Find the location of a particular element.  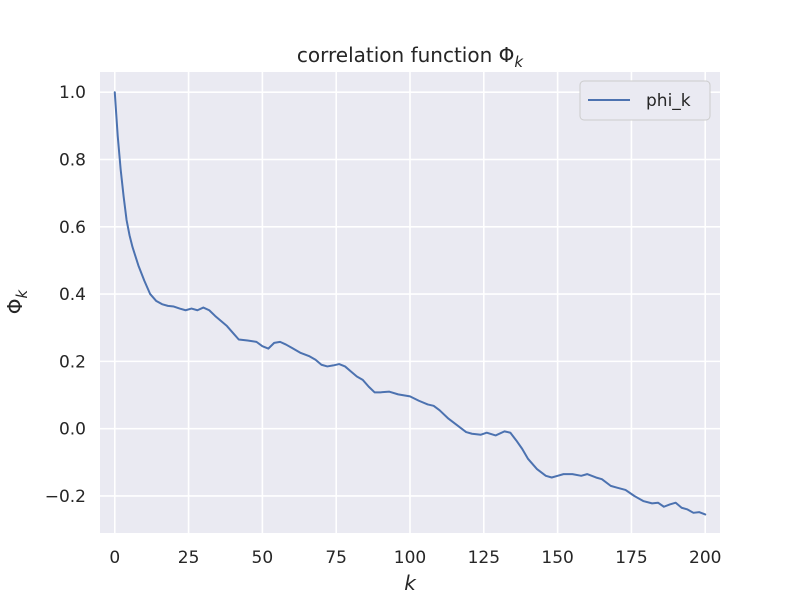

x-tick-labels: 0 25 50 75 100 125 150 175 200 is located at coordinates (415, 558).